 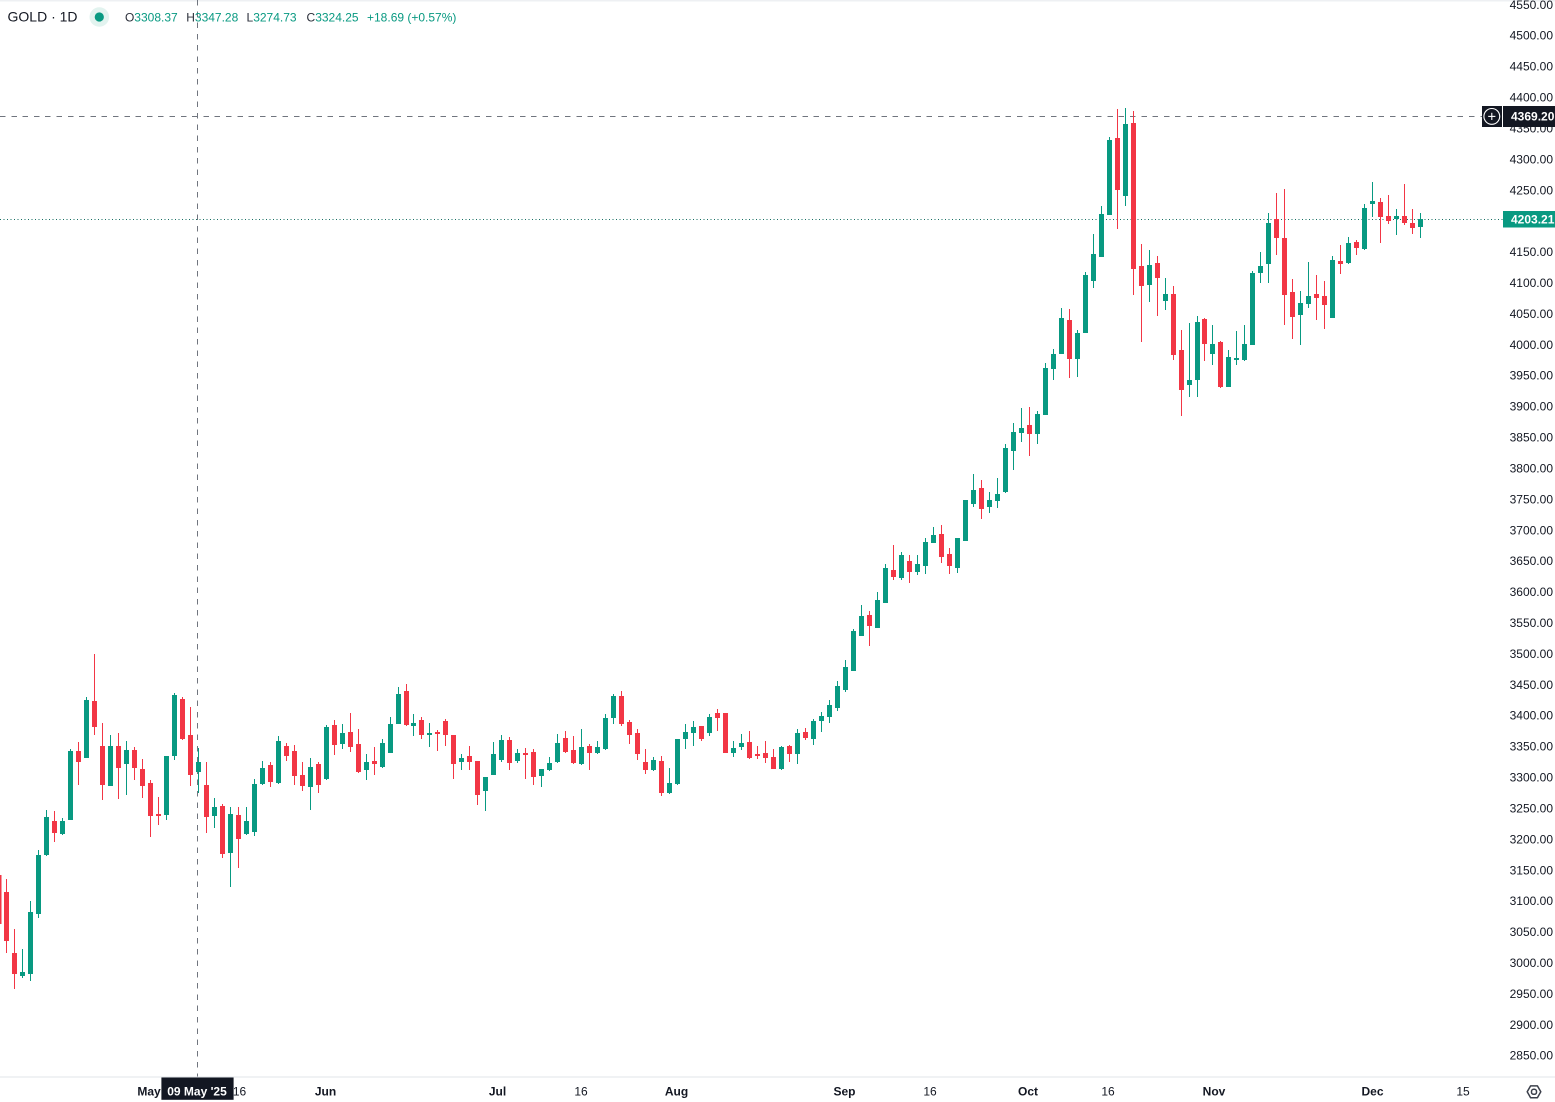 I want to click on svg-text: GOLD · 1D, so click(x=43, y=17).